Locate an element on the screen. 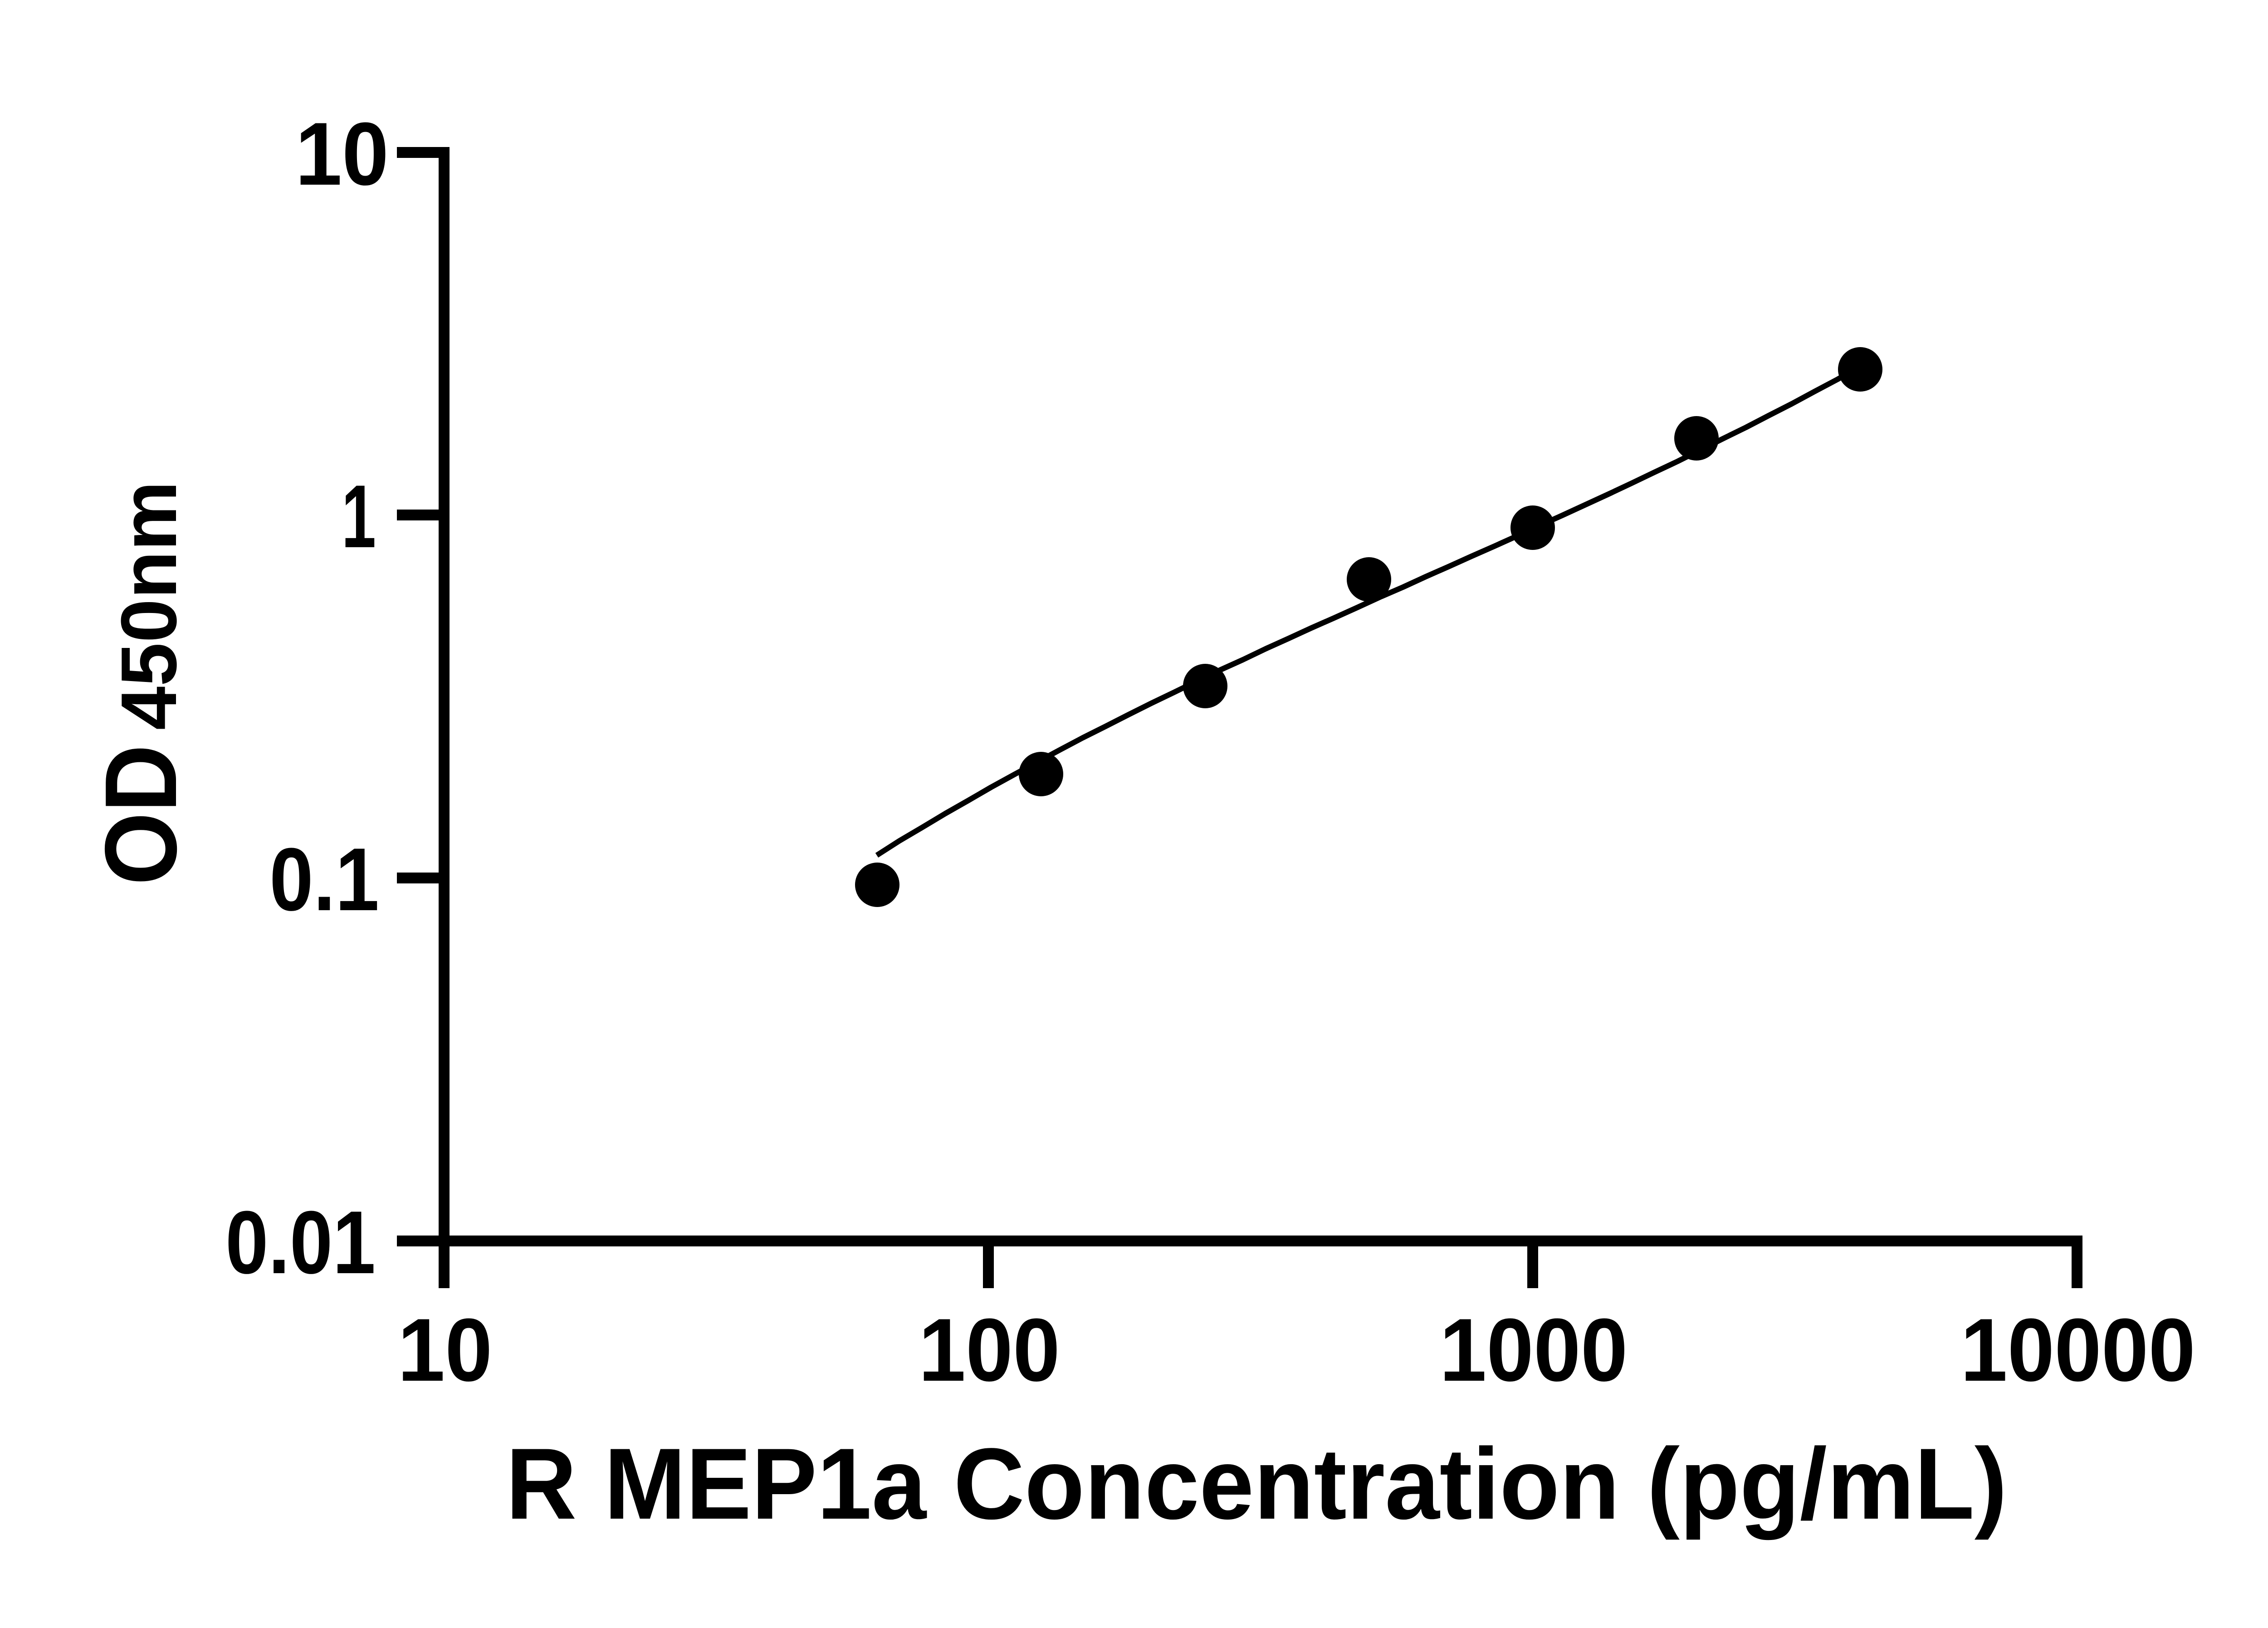  svg-text: 1 is located at coordinates (359, 516).